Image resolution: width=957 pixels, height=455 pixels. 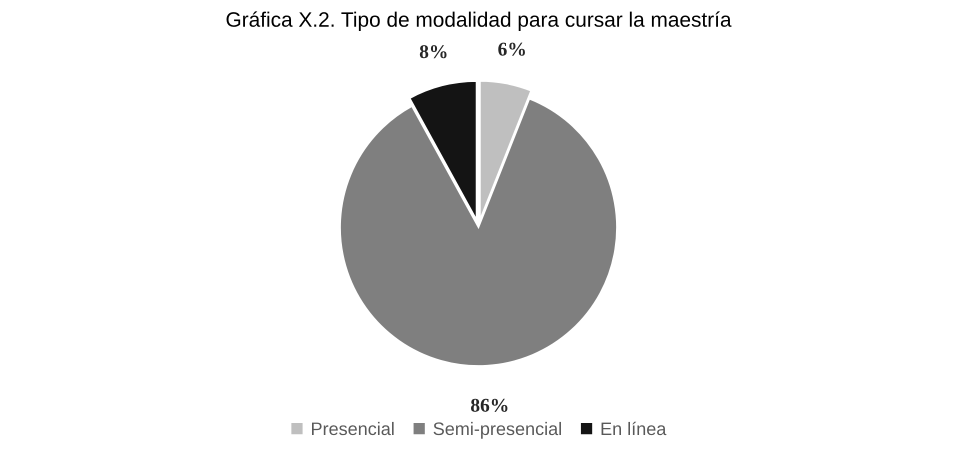 What do you see at coordinates (479, 21) in the screenshot?
I see `chart-title: Gráfica X.2. Tipo de modalidad para cursar la maestría` at bounding box center [479, 21].